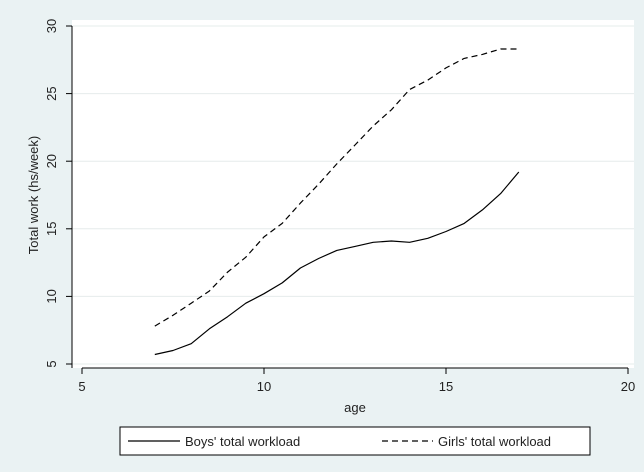 The width and height of the screenshot is (644, 472). I want to click on legend-label-boys: Boys' total workload, so click(242, 441).